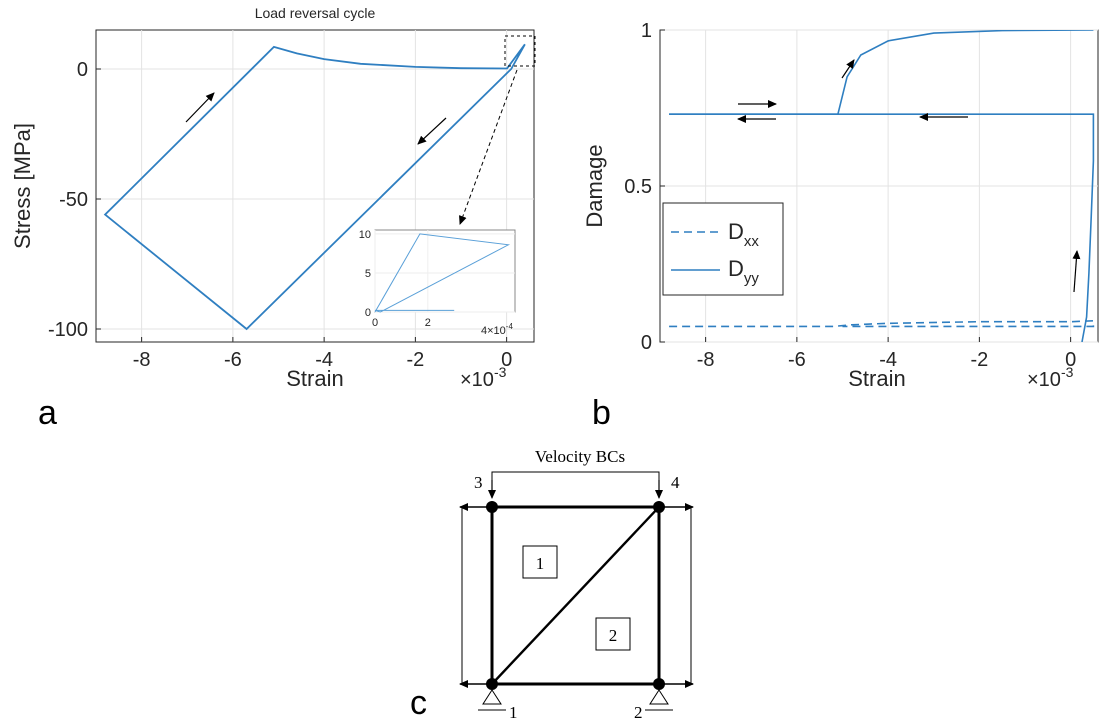 Image resolution: width=1106 pixels, height=724 pixels. I want to click on element-2-box, so click(613, 634).